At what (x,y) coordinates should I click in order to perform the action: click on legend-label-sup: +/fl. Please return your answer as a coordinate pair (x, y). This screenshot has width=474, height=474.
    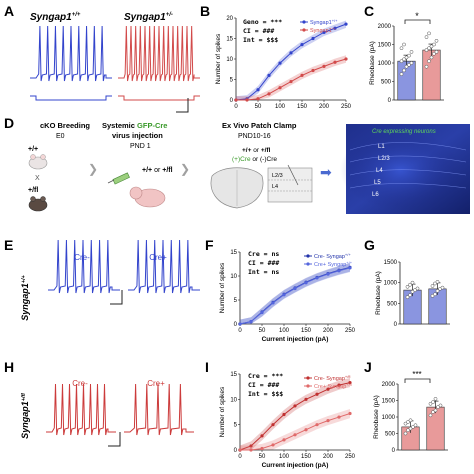
    Looking at the image, I should click on (348, 376).